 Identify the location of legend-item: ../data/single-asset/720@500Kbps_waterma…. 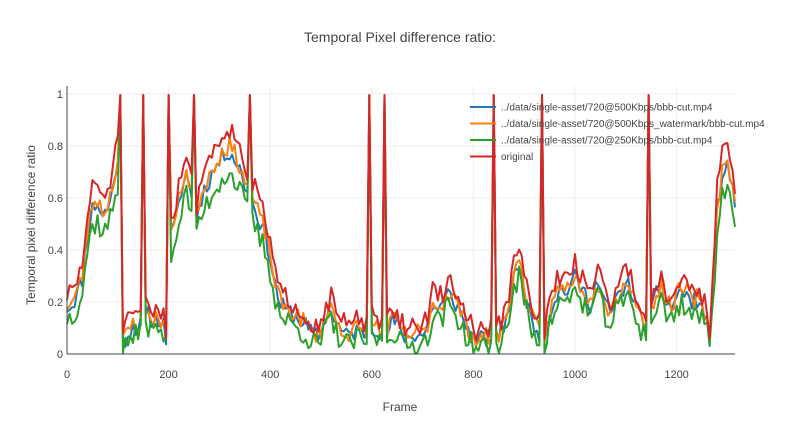
(617, 124).